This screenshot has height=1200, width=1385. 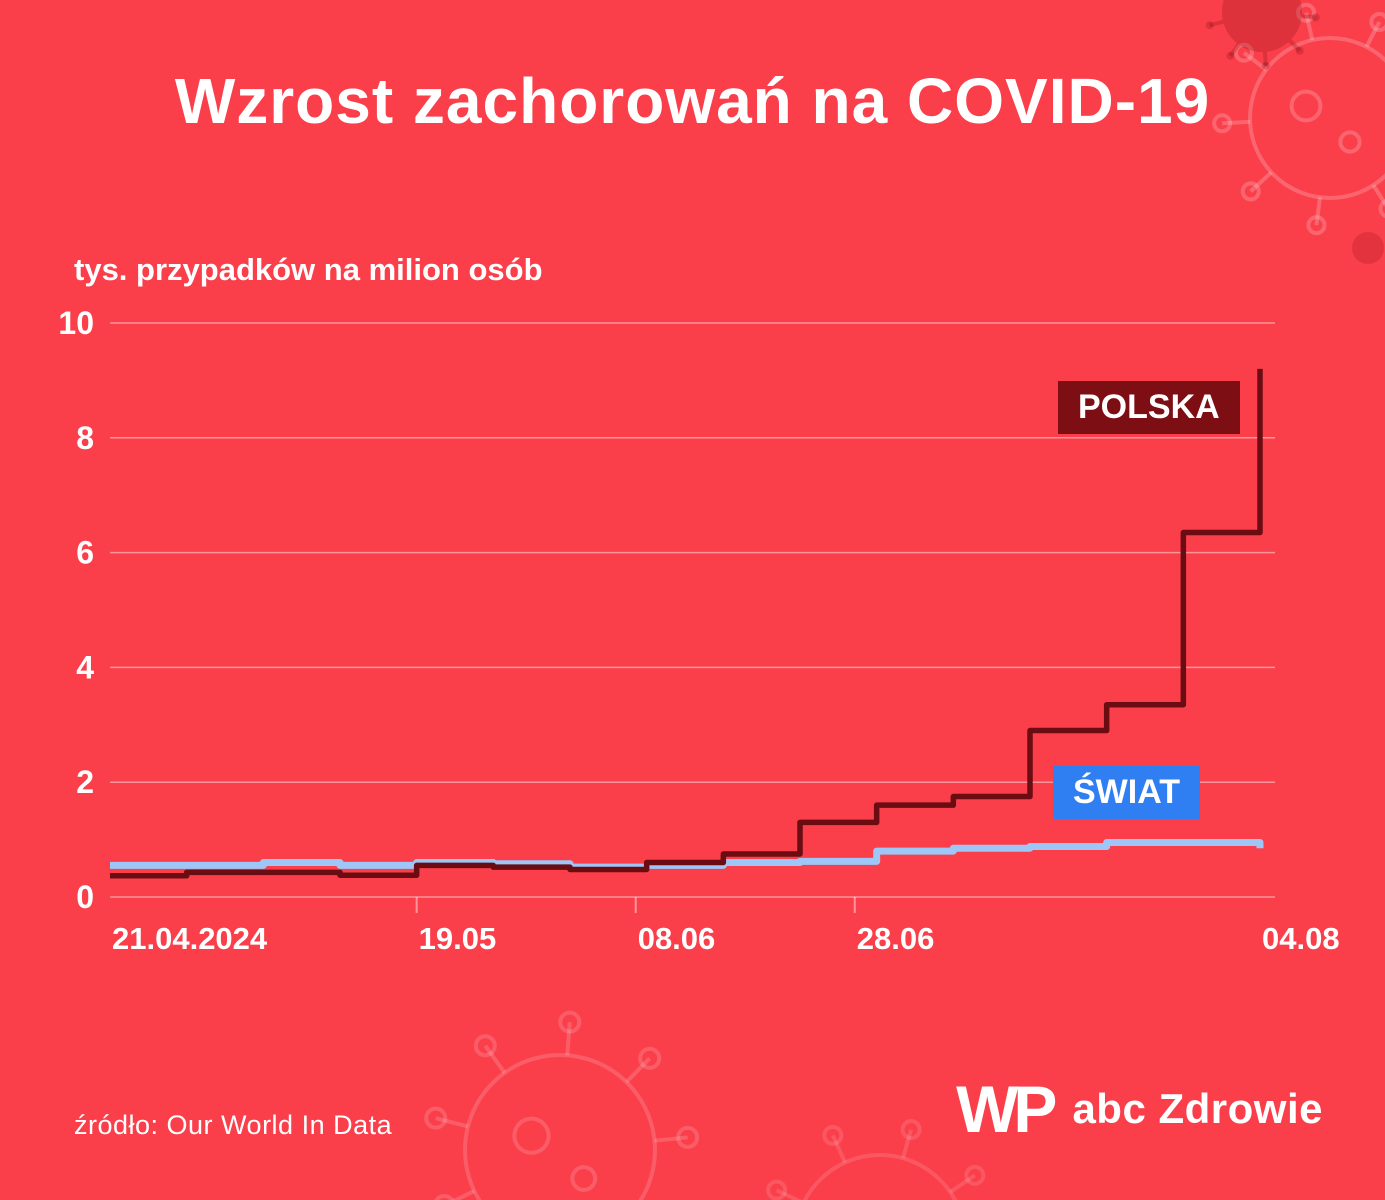 What do you see at coordinates (677, 938) in the screenshot?
I see `x-tick-label: 08.06` at bounding box center [677, 938].